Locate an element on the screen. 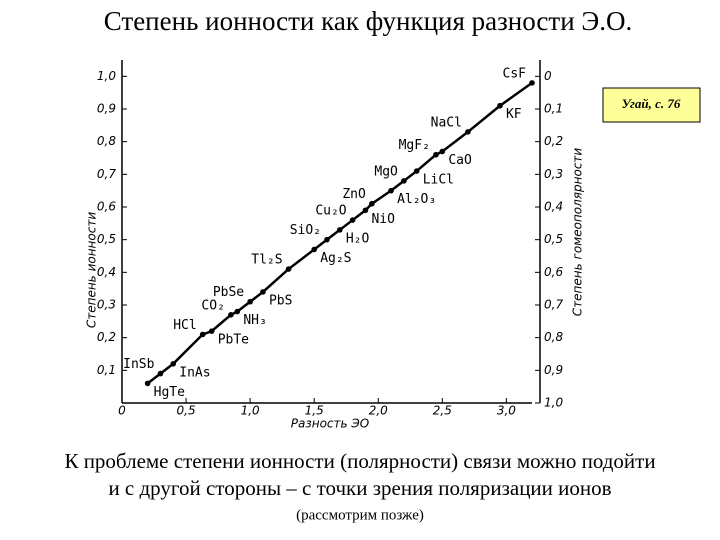 Image resolution: width=720 pixels, height=540 pixels. point-label: HCl is located at coordinates (184, 325).